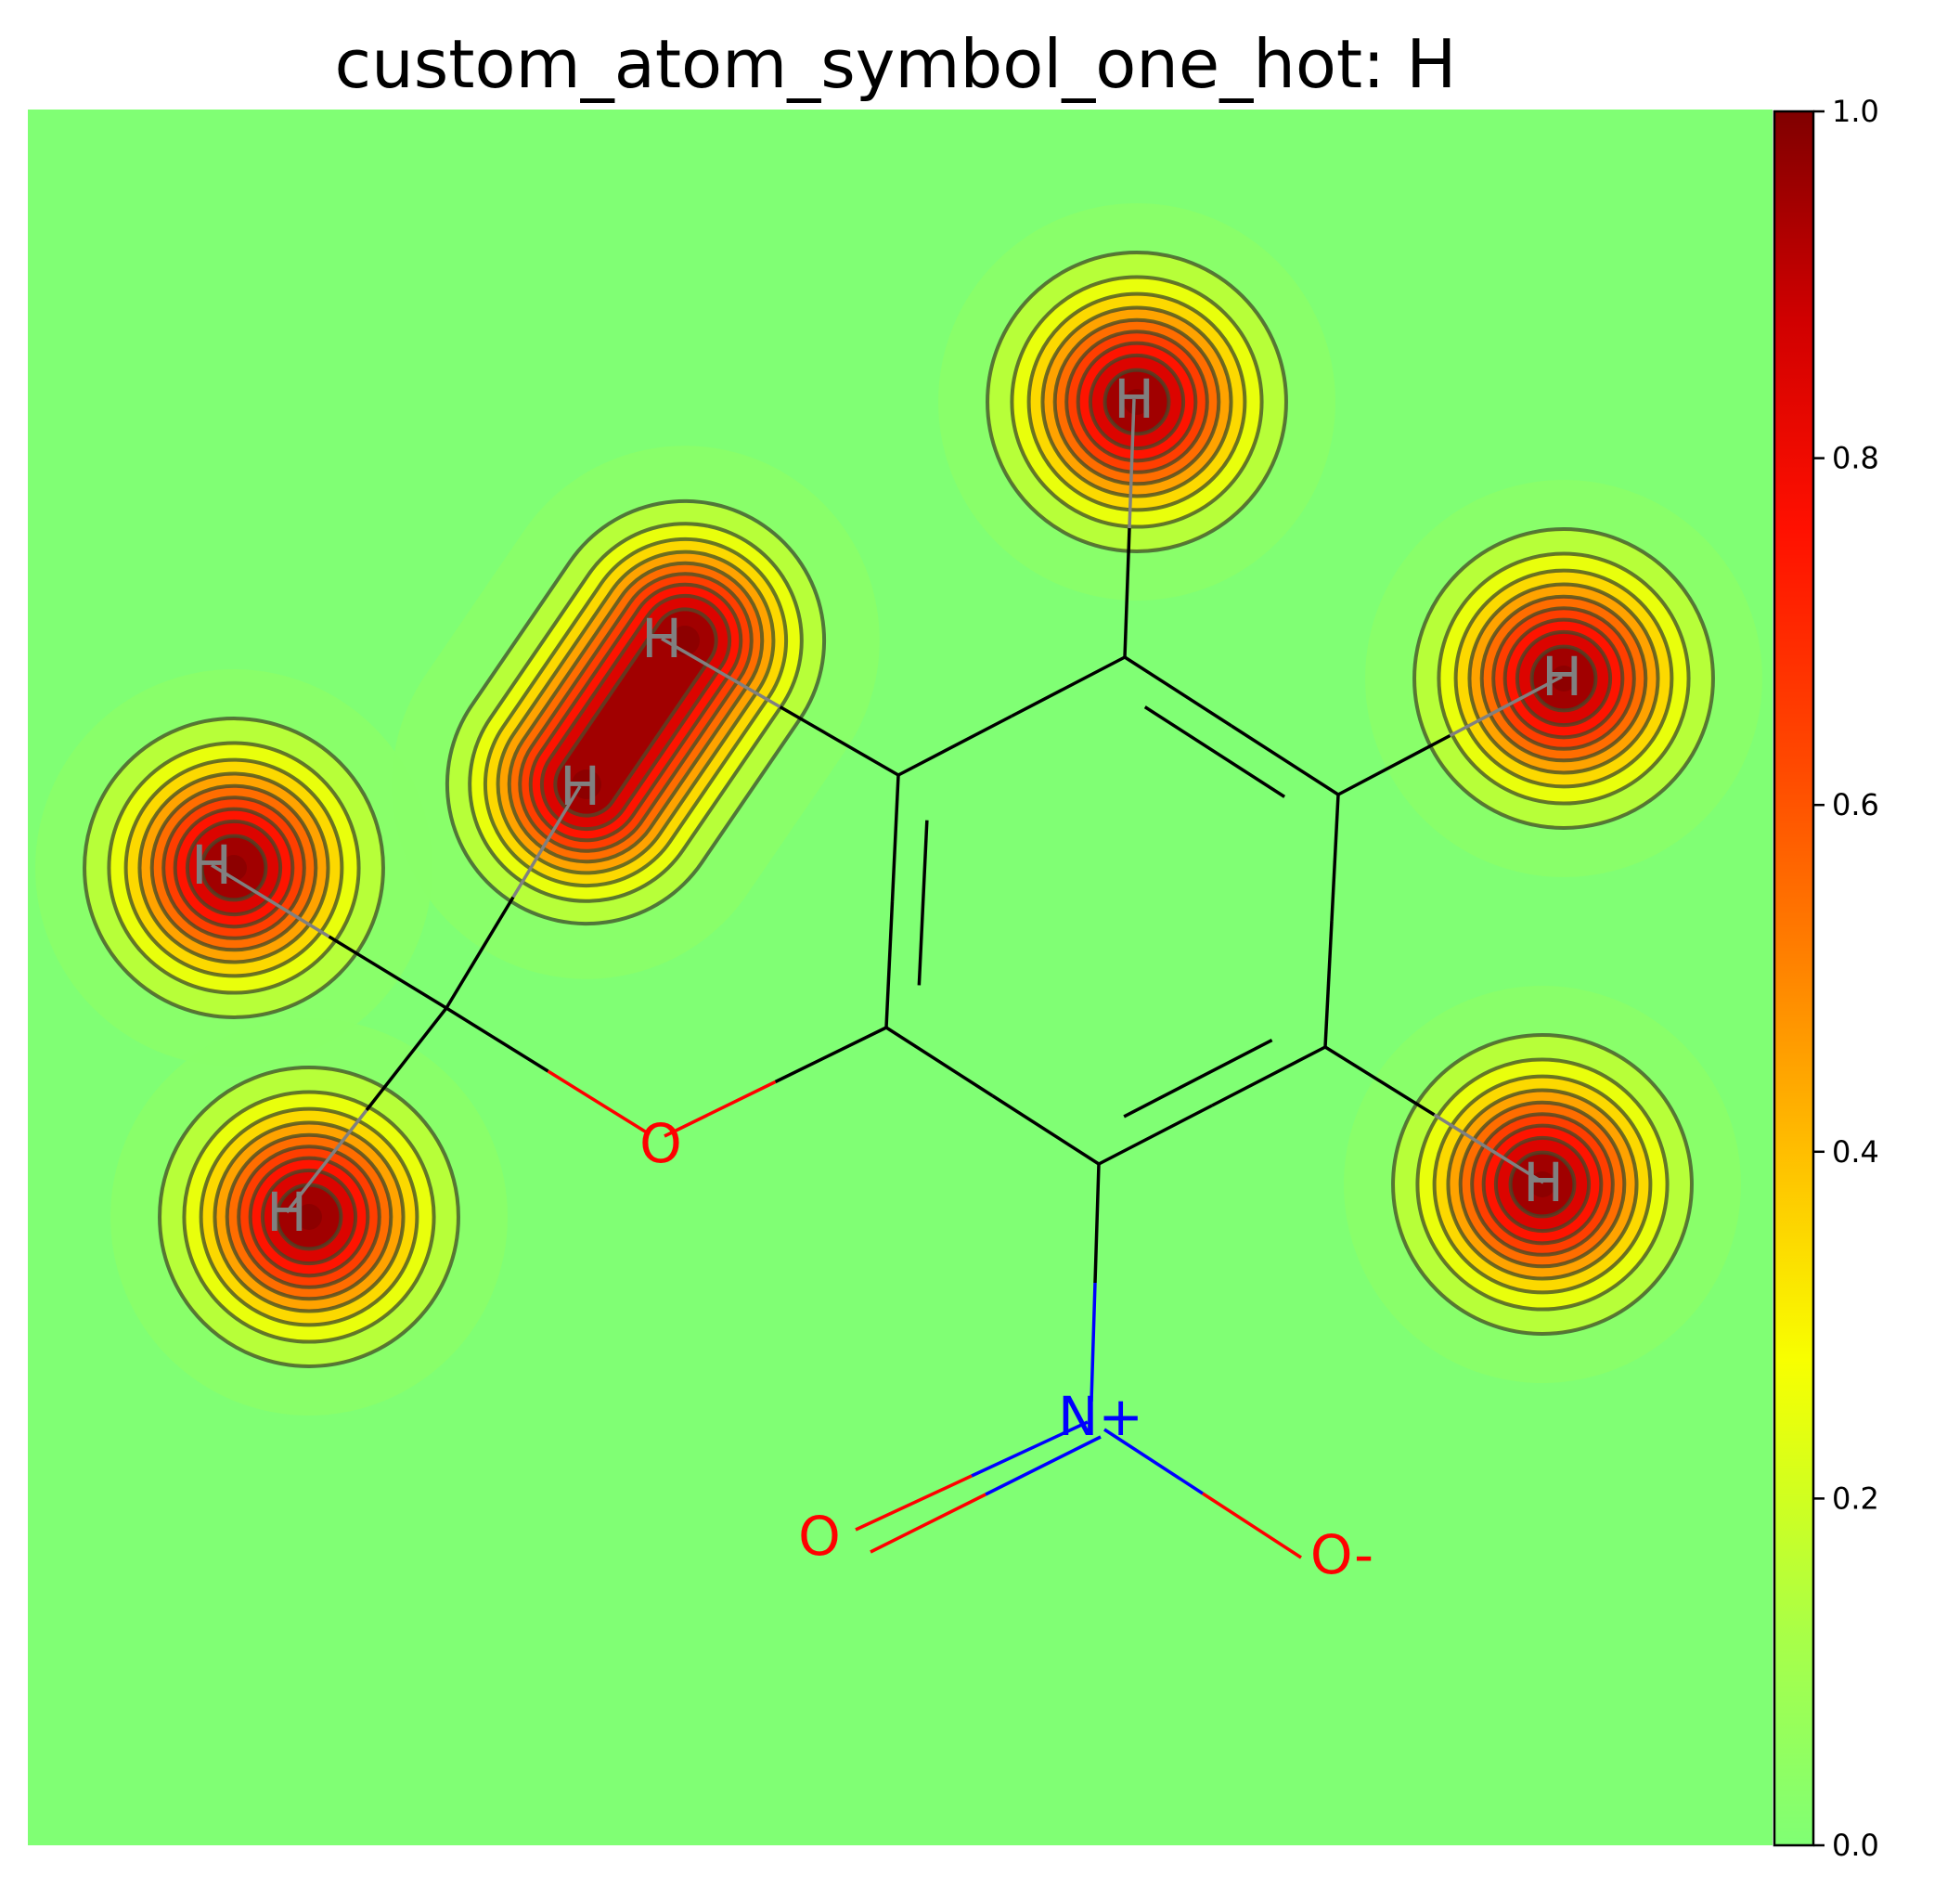 This screenshot has height=1901, width=1960. What do you see at coordinates (1855, 1845) in the screenshot?
I see `colorbar-tick-label: 0.0` at bounding box center [1855, 1845].